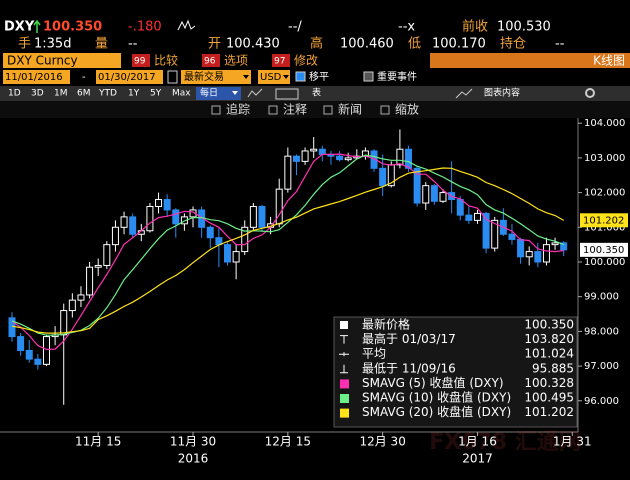 This screenshot has height=480, width=630. What do you see at coordinates (133, 44) in the screenshot?
I see `stat-value: --` at bounding box center [133, 44].